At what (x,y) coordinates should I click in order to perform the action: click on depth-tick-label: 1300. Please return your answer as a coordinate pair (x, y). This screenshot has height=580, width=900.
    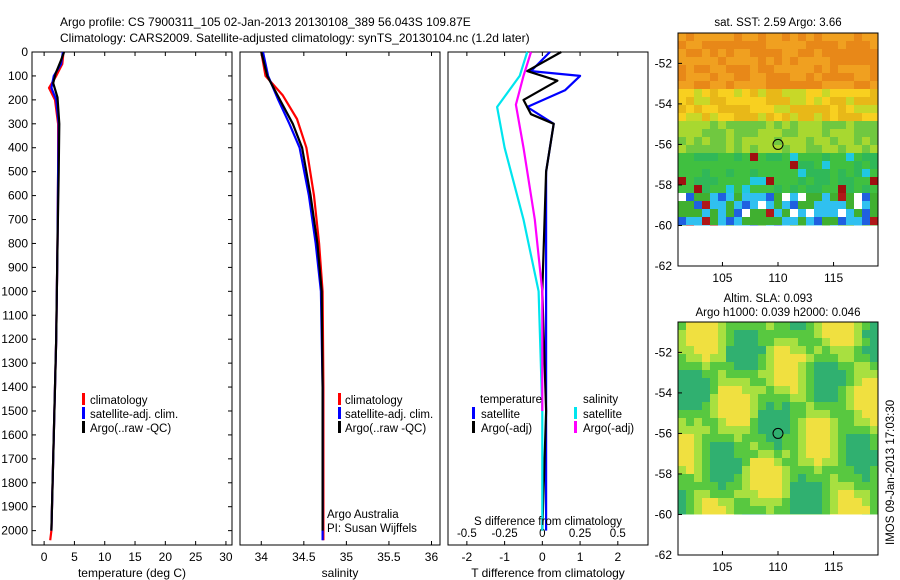
    Looking at the image, I should click on (14, 363).